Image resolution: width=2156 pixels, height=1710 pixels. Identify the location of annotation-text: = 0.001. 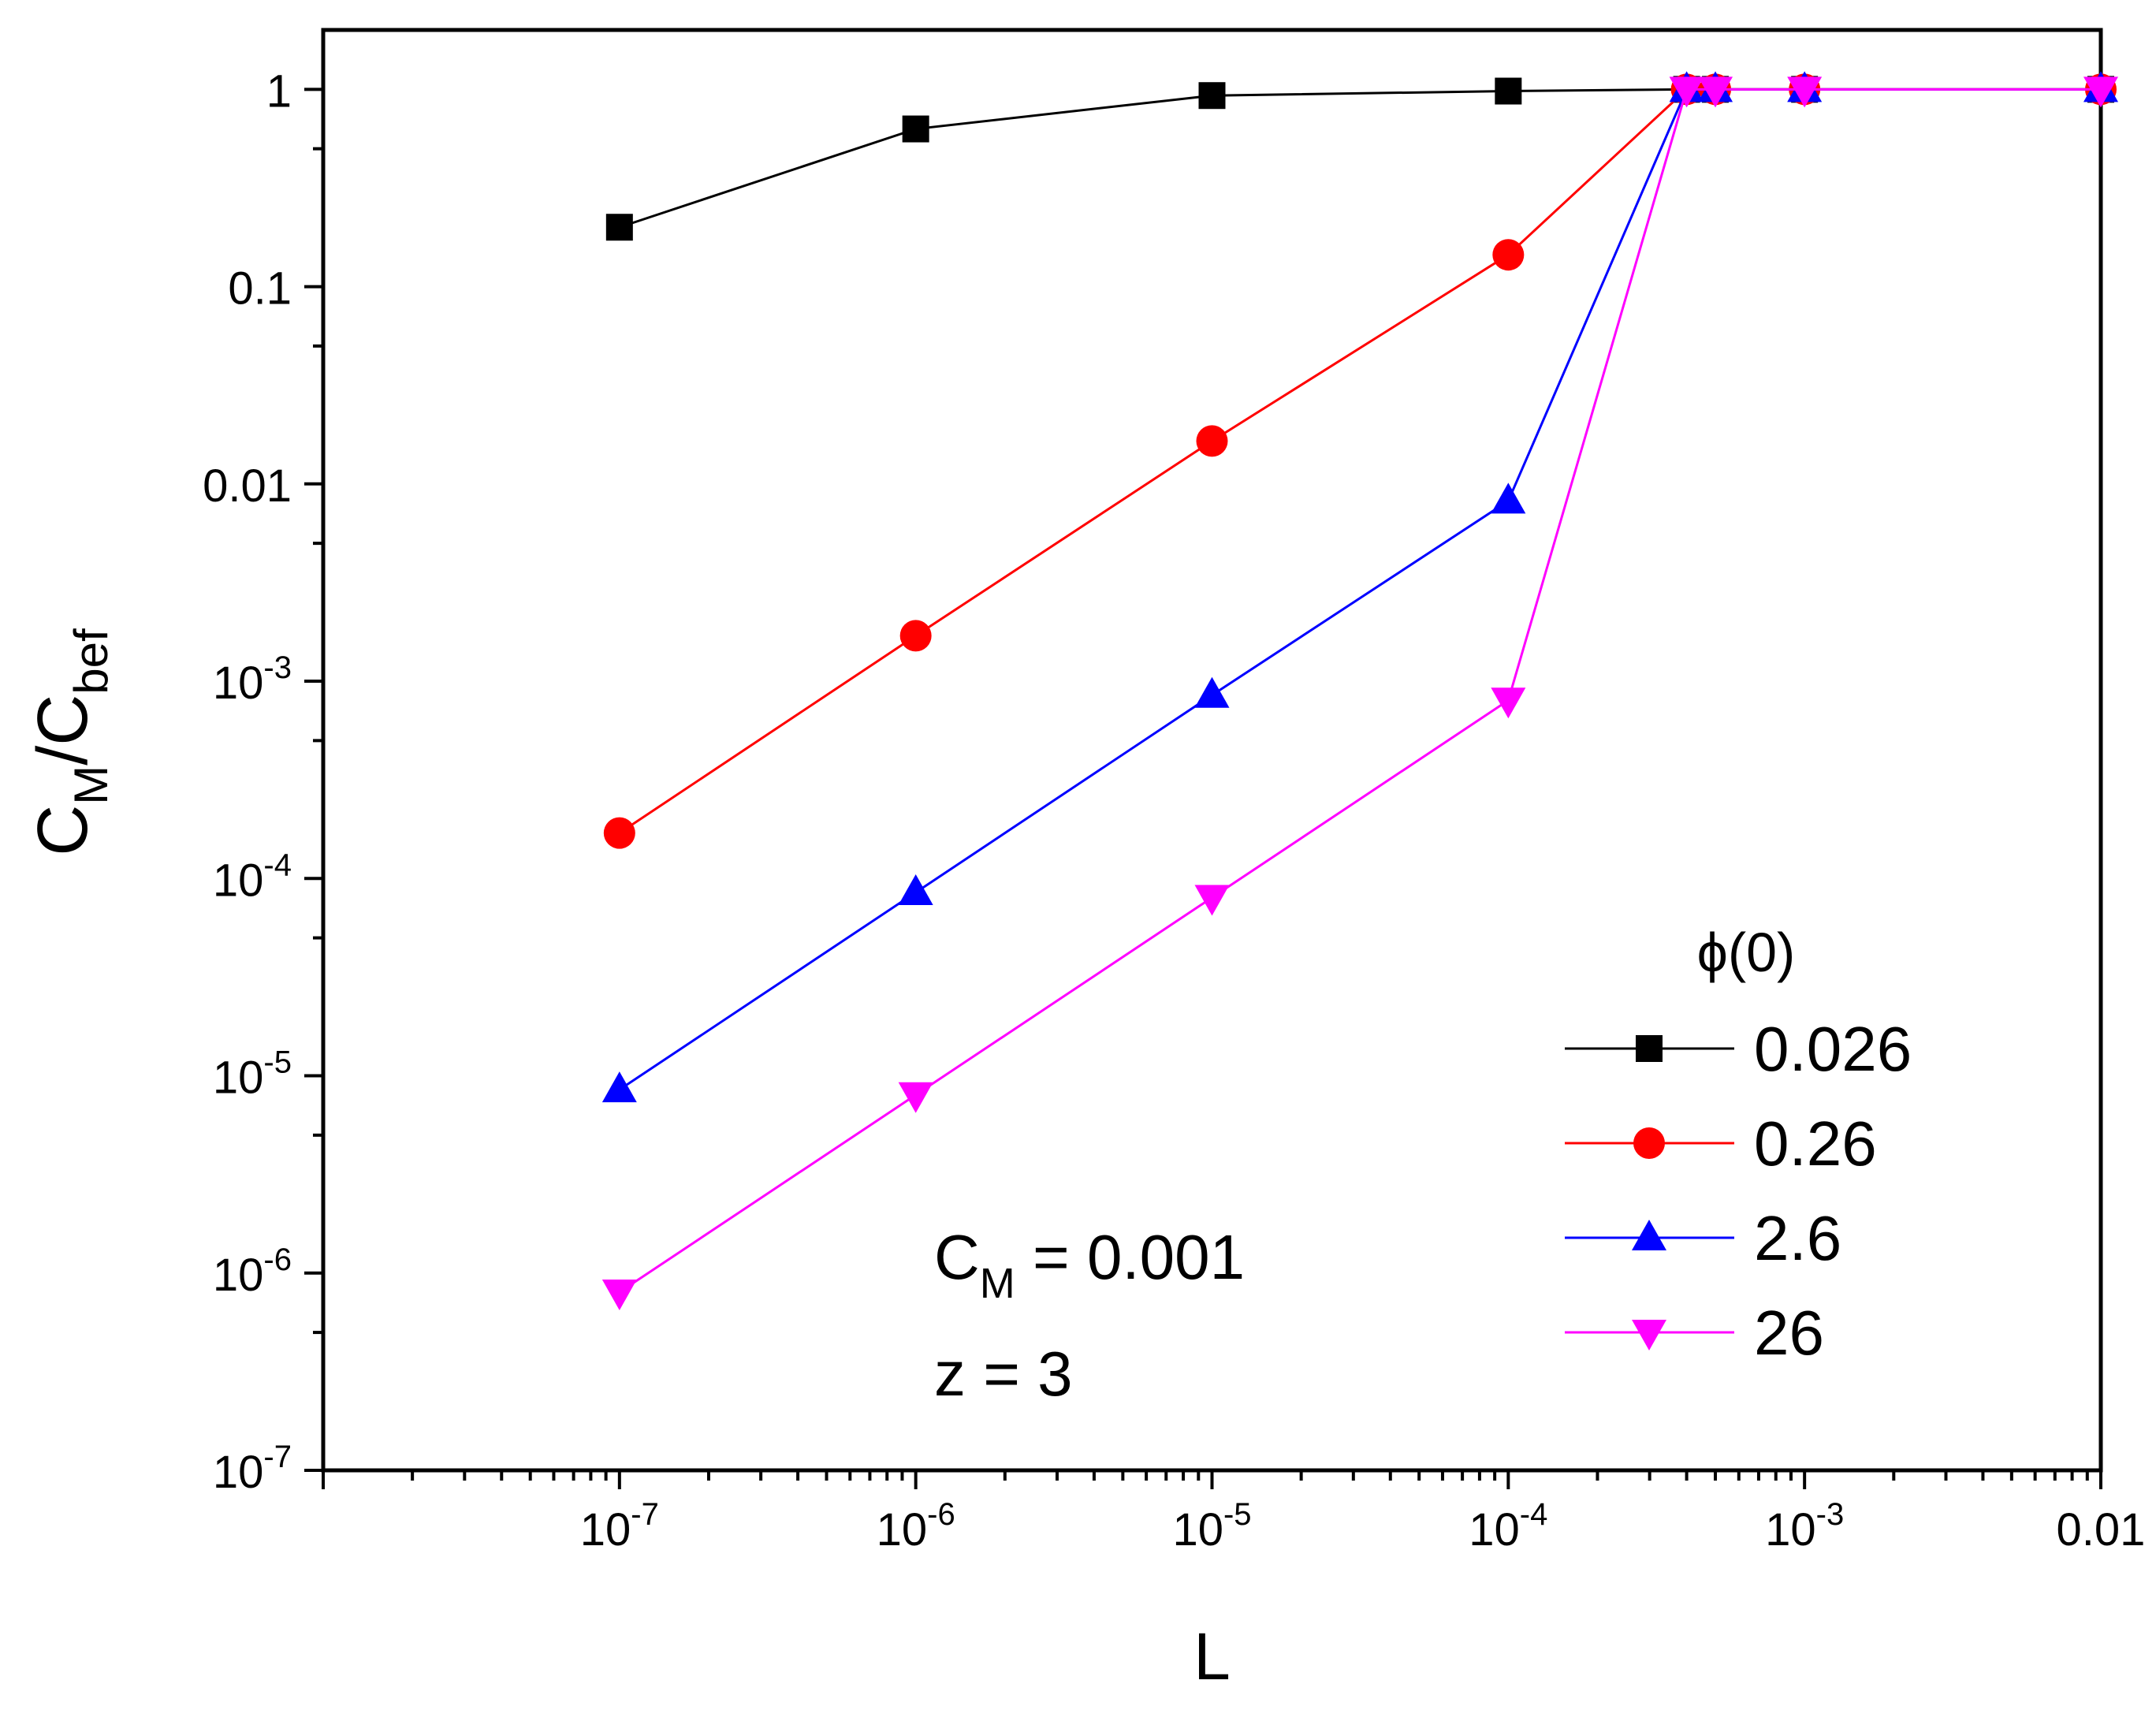
(1130, 1257).